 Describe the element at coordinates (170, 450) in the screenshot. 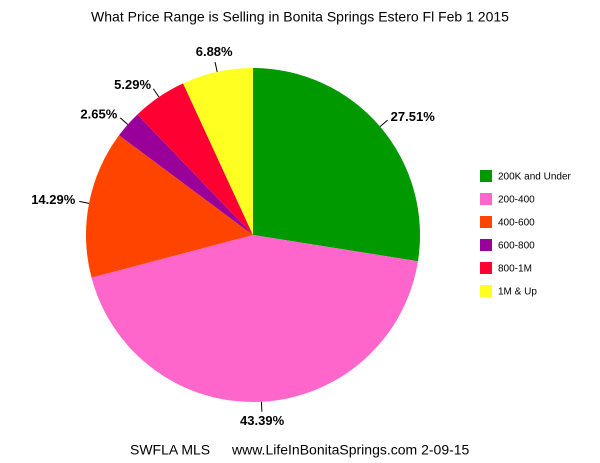

I see `footer-source: SWFLA MLS` at that location.